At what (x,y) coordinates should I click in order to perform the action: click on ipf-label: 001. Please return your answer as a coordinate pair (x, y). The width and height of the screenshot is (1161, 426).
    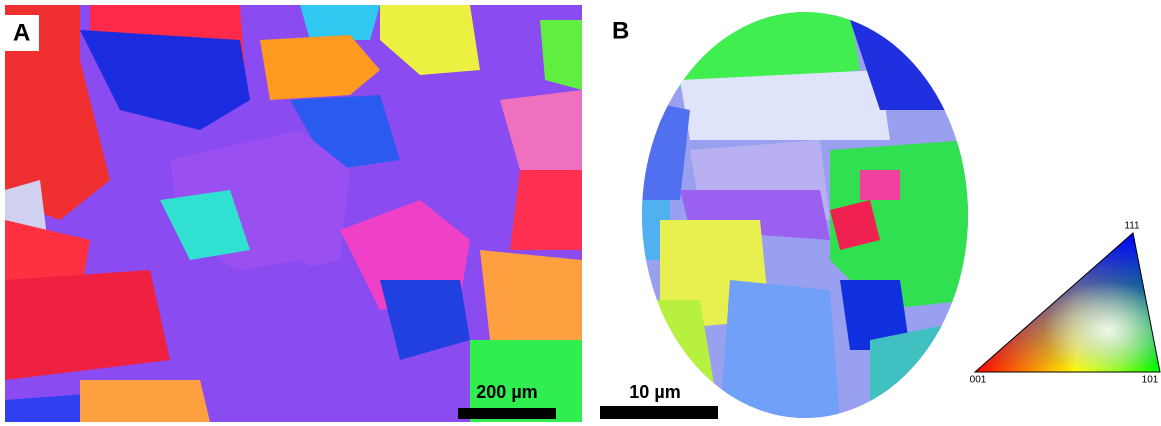
    Looking at the image, I should click on (978, 380).